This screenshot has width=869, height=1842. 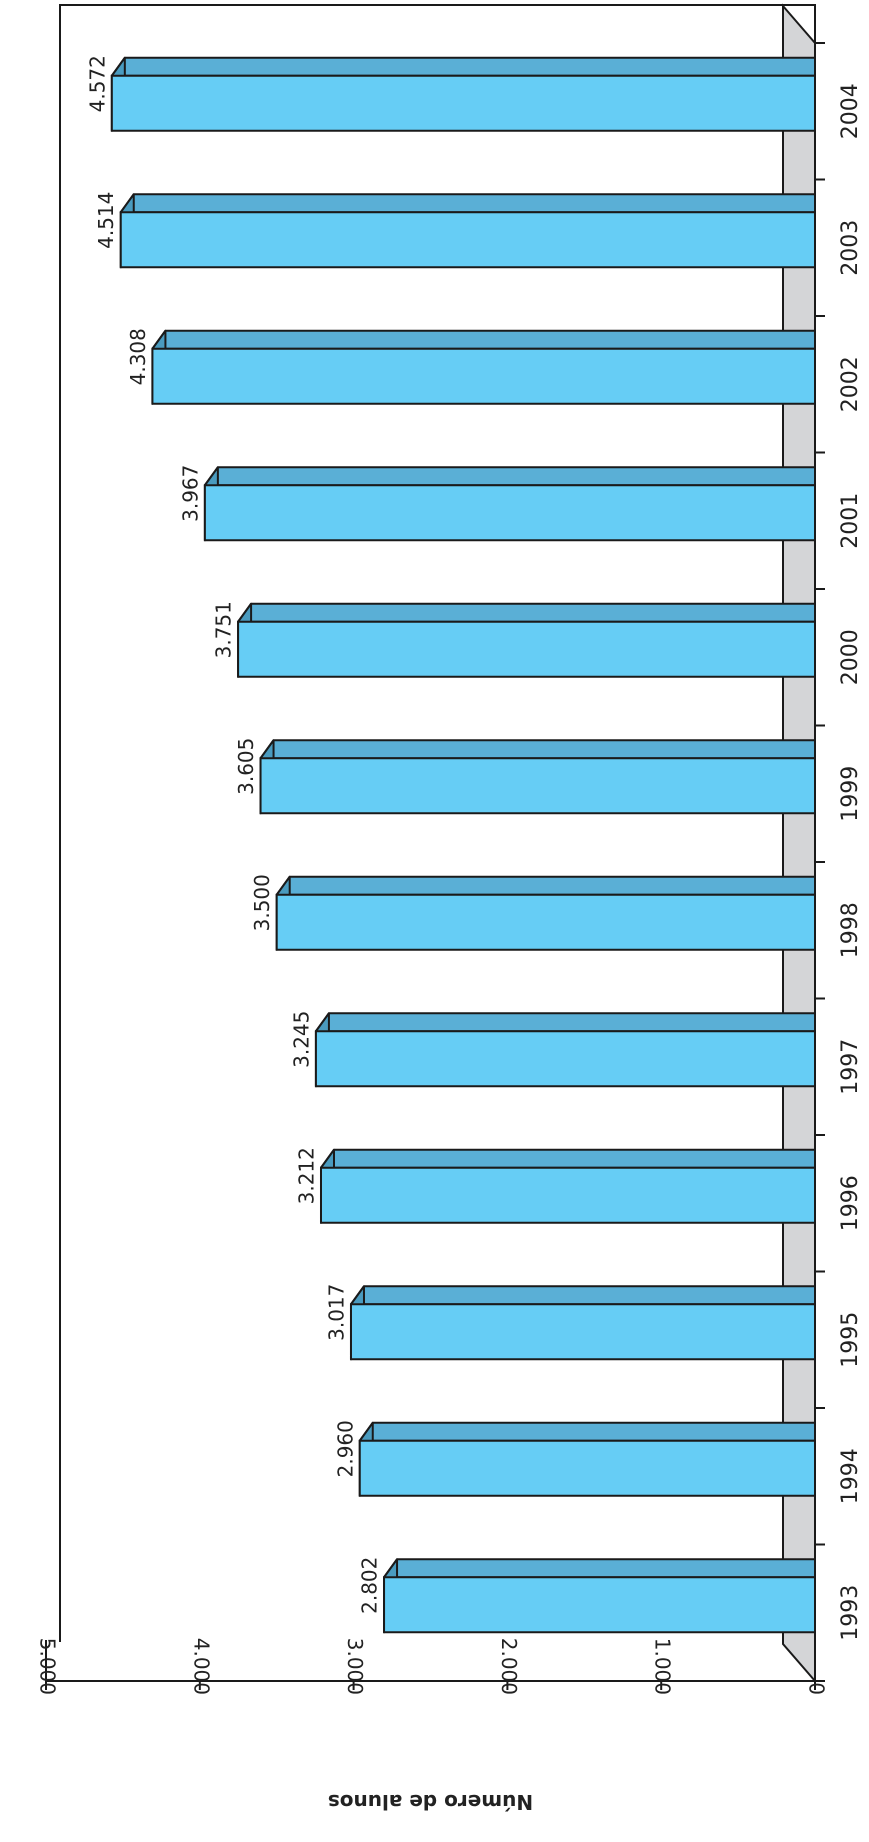 What do you see at coordinates (850, 1476) in the screenshot?
I see `category-label: 1994` at bounding box center [850, 1476].